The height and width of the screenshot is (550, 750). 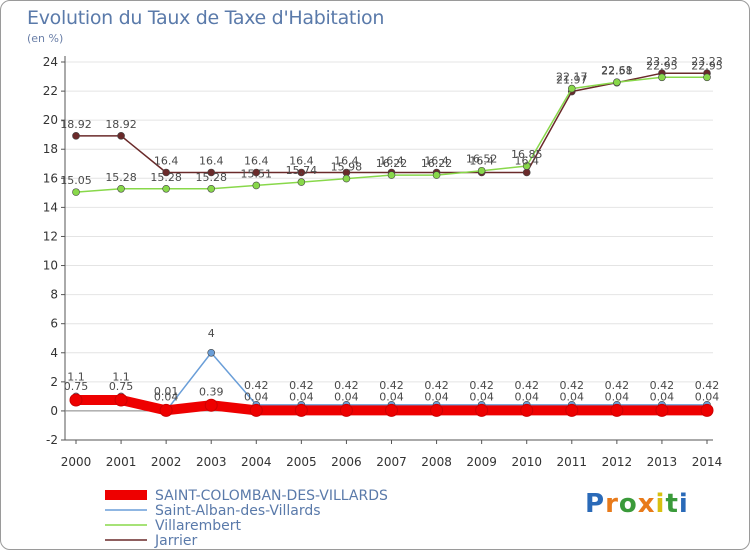 What do you see at coordinates (211, 333) in the screenshot?
I see `data-label-saint-alban-des-villards: 4` at bounding box center [211, 333].